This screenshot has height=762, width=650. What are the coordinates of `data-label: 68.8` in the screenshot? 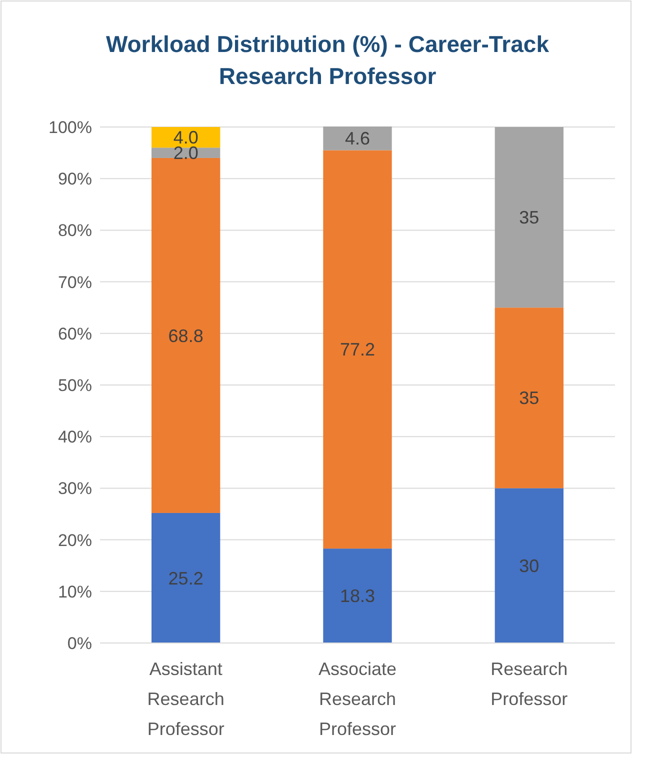 It's located at (186, 336).